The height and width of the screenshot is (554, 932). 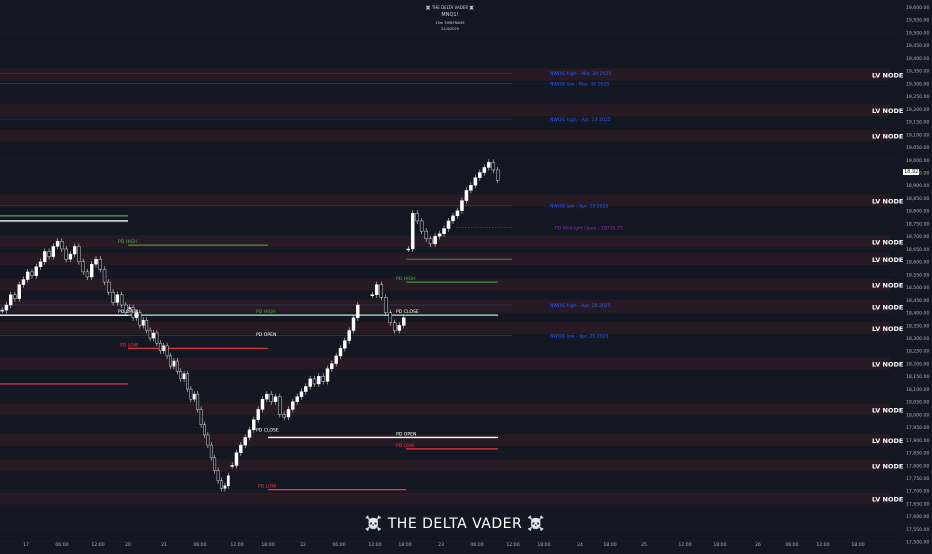 I want to click on y-axis-tick-label: 18,050.00, so click(x=917, y=403).